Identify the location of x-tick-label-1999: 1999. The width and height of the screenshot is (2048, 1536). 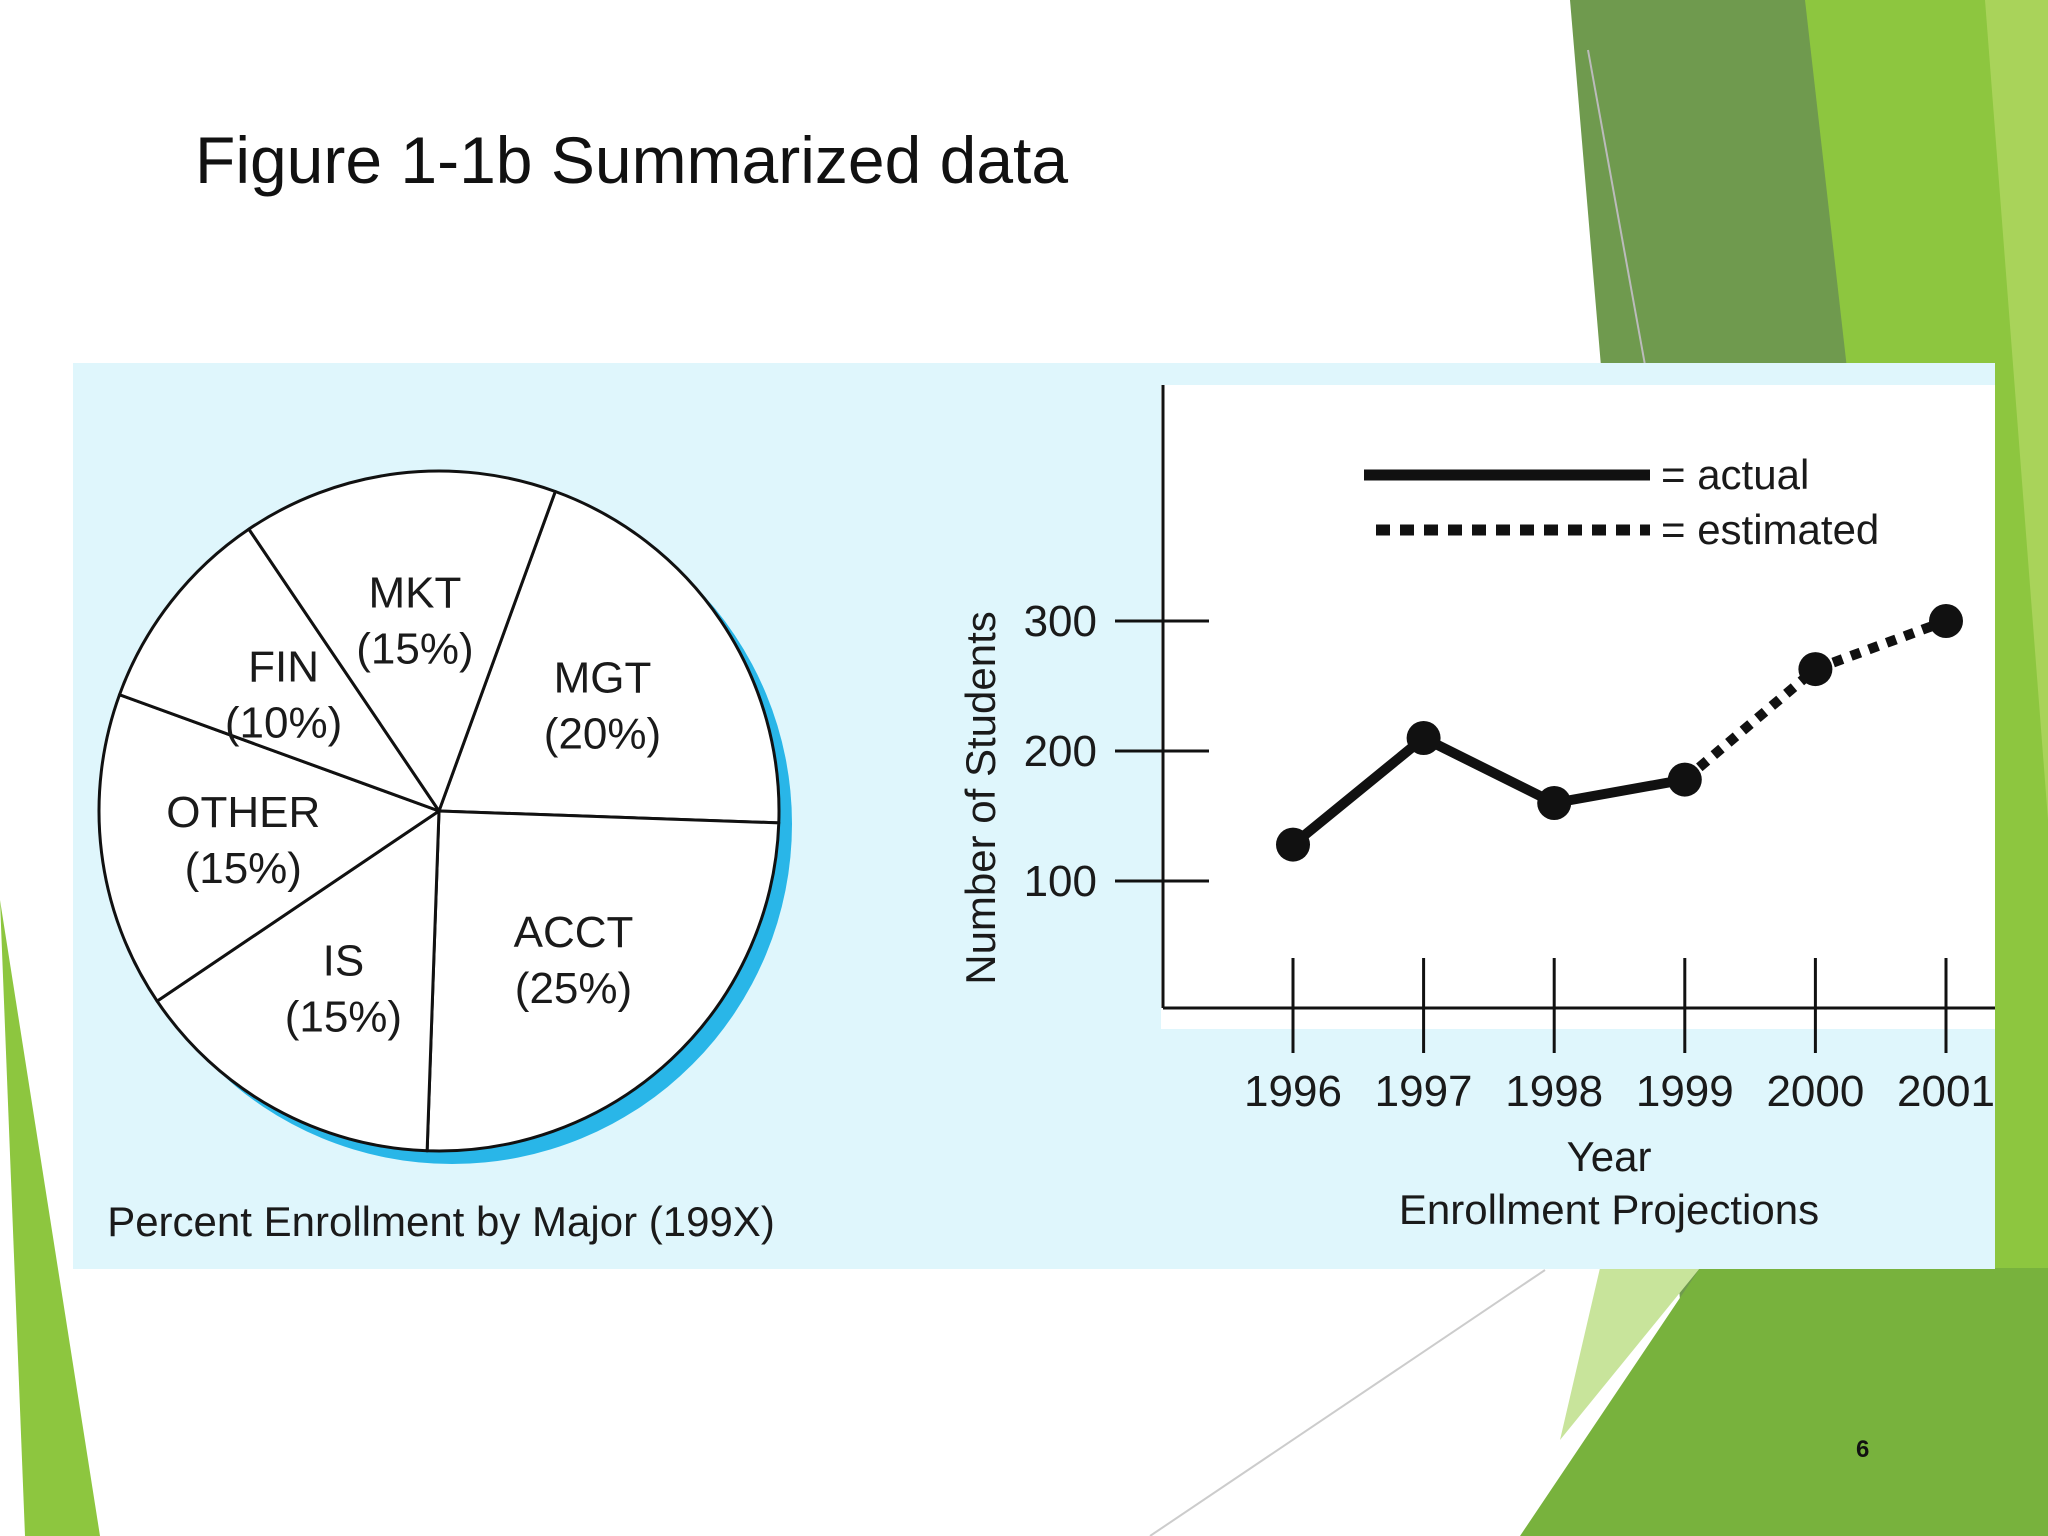
(1685, 1091).